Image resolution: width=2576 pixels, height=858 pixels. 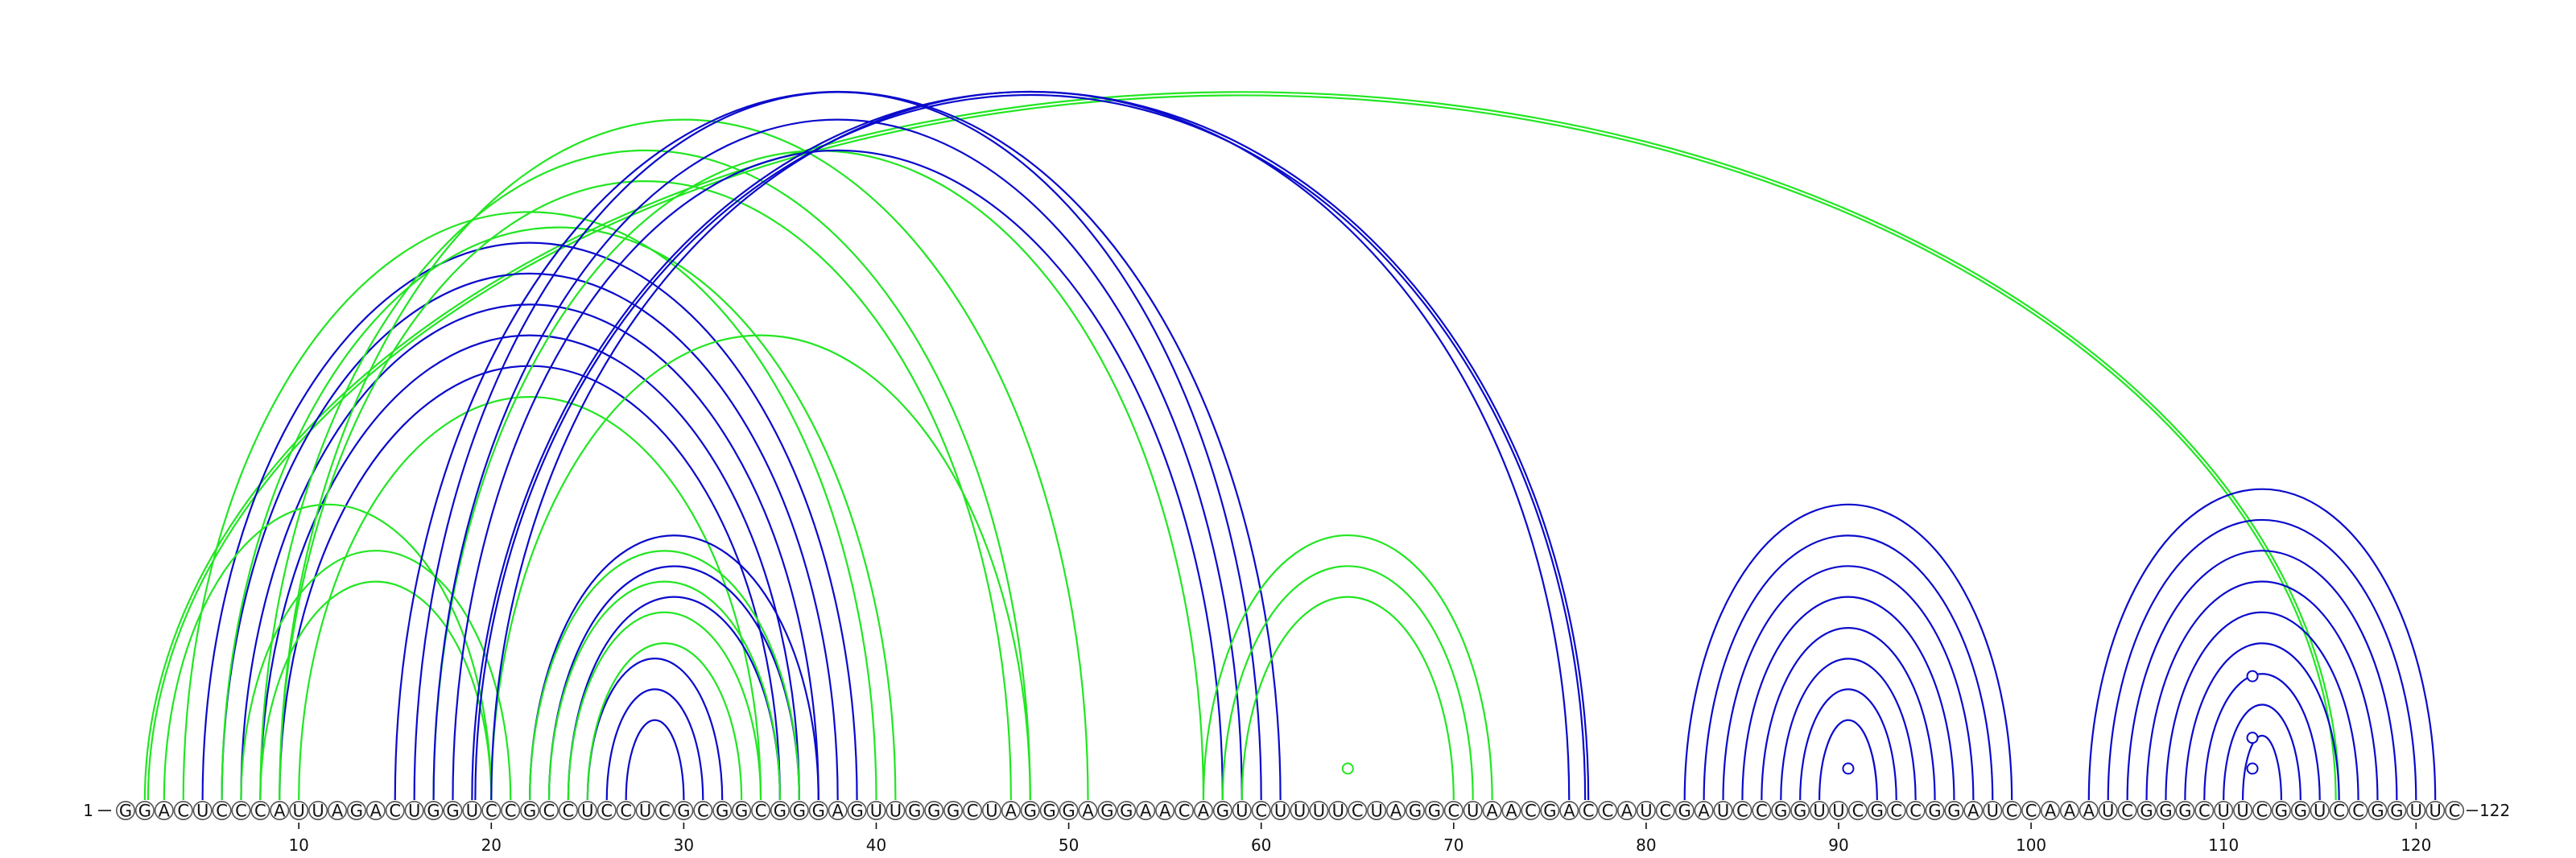 What do you see at coordinates (761, 812) in the screenshot?
I see `nucleotide-34: C` at bounding box center [761, 812].